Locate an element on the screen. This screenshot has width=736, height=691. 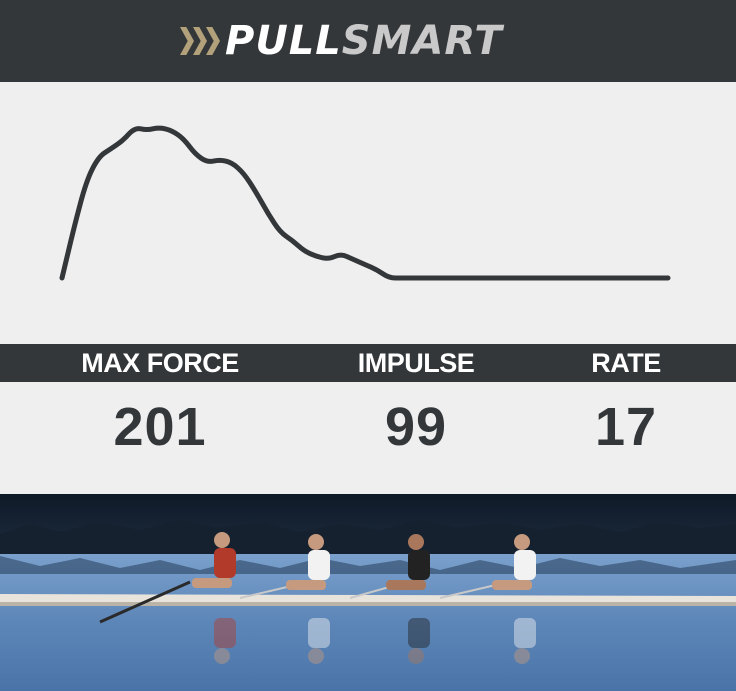
logo-wordmark: PULLSMART is located at coordinates (364, 41).